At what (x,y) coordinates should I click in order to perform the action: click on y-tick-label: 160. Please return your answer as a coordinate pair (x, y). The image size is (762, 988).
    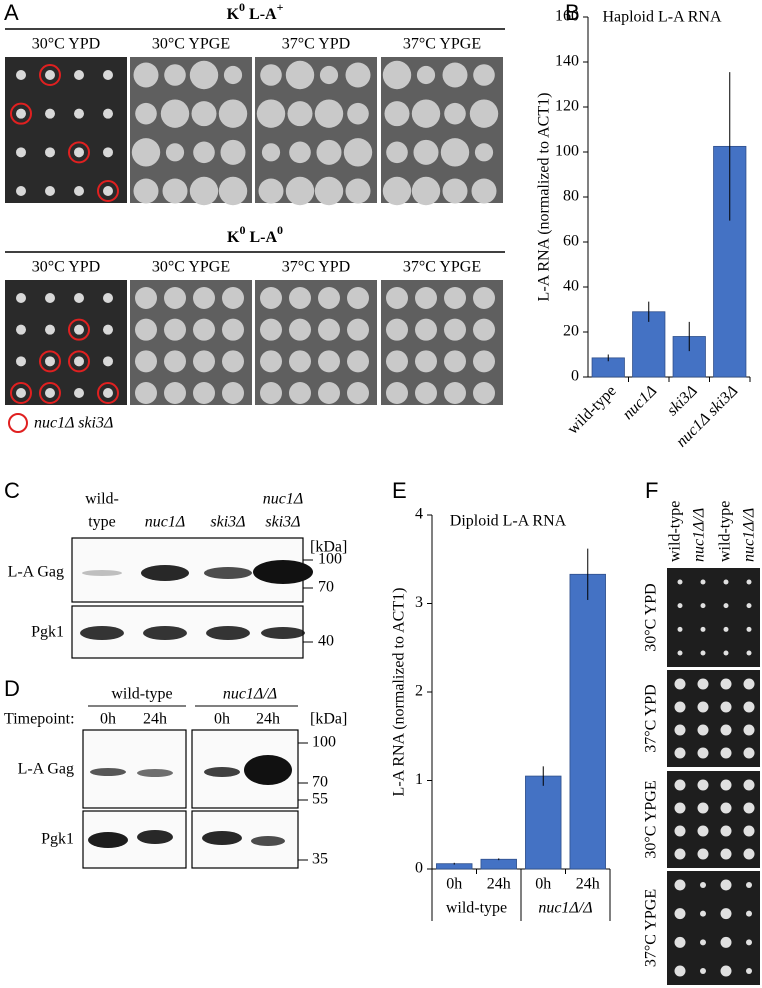
    Looking at the image, I should click on (567, 16).